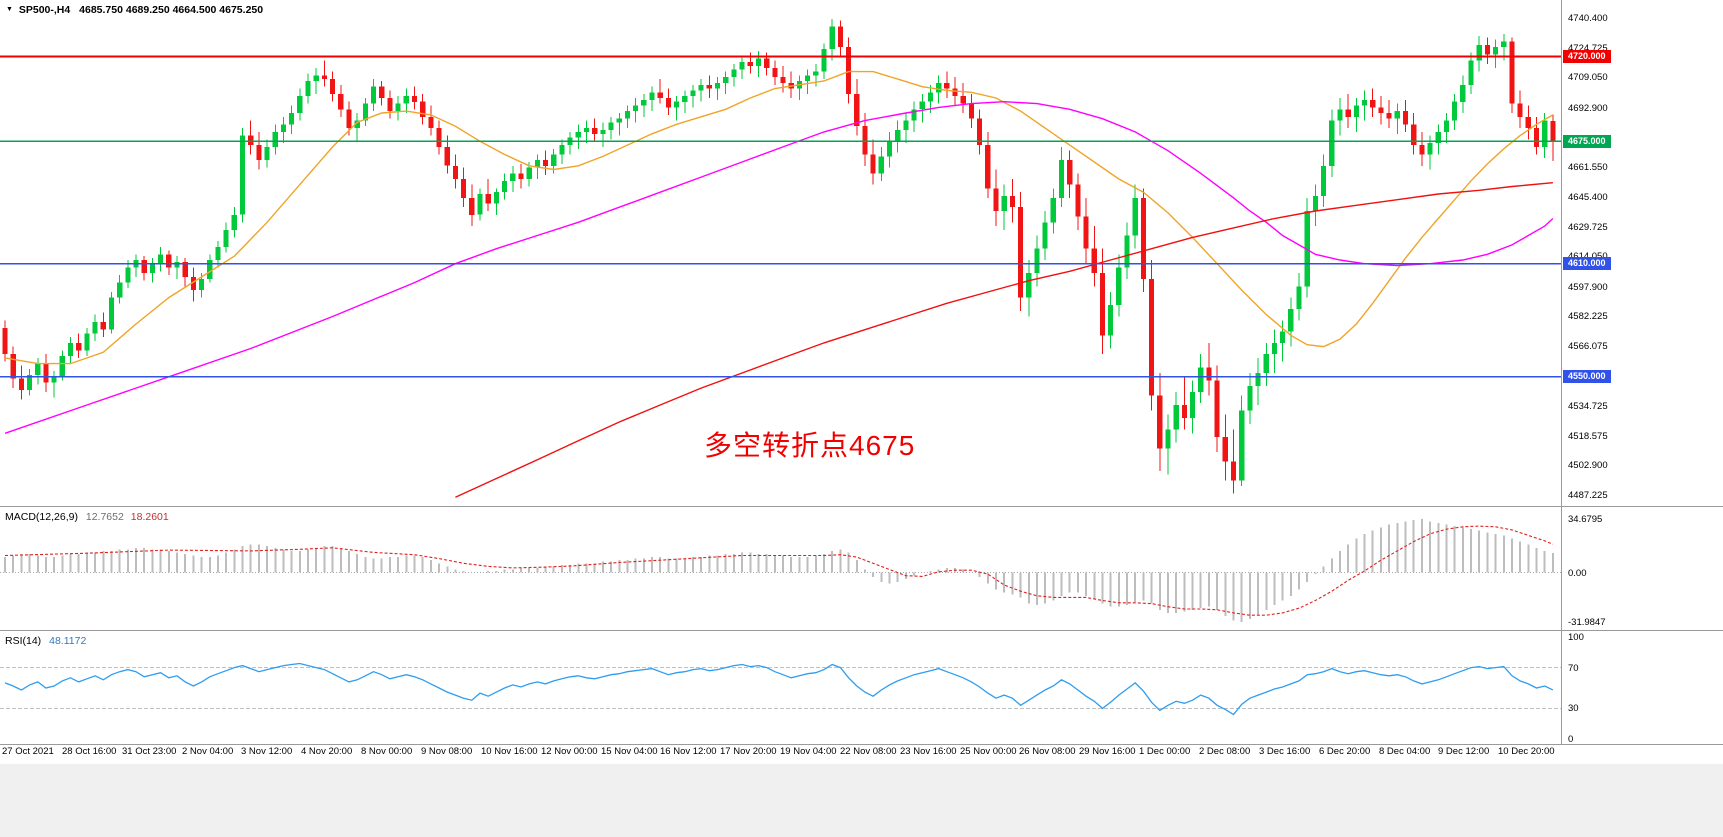 The image size is (1723, 837). Describe the element at coordinates (779, 689) in the screenshot. I see `rsi-line` at that location.